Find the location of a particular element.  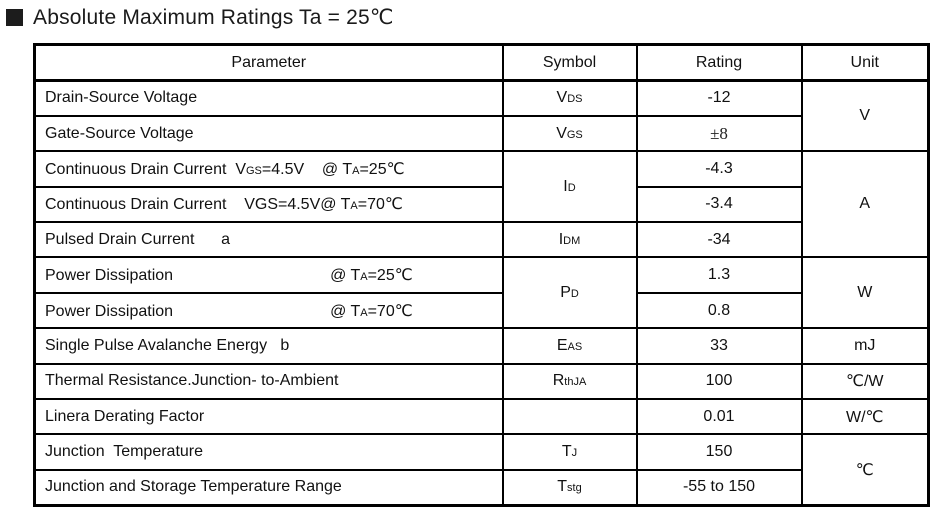

table-row: Power Dissipation @ T A =25℃ PD 1.3 W is located at coordinates (481, 293).